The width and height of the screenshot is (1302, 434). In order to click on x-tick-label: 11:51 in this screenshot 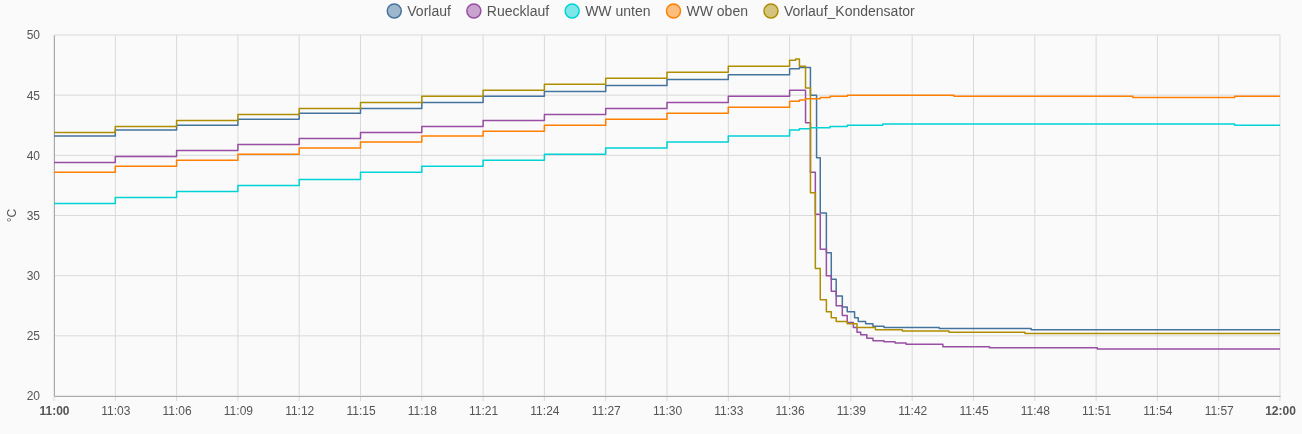, I will do `click(1097, 410)`.